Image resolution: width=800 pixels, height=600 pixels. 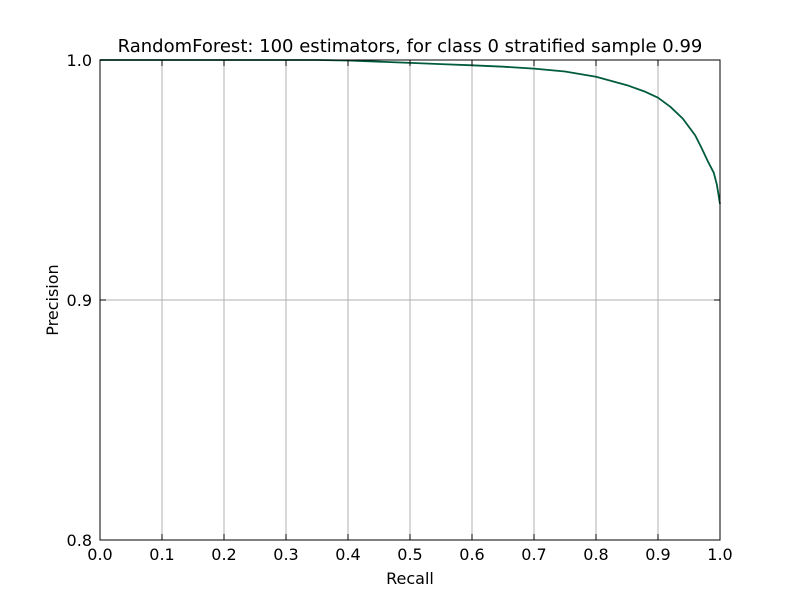 I want to click on x-tick-label: 0.9, so click(x=657, y=554).